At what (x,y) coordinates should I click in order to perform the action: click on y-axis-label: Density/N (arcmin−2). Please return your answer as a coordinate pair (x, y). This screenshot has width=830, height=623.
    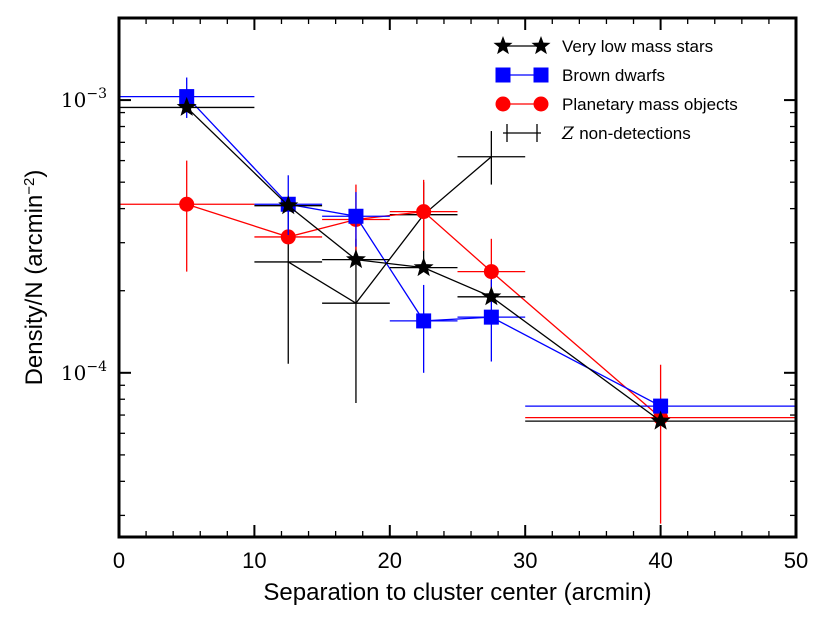
    Looking at the image, I should click on (35, 278).